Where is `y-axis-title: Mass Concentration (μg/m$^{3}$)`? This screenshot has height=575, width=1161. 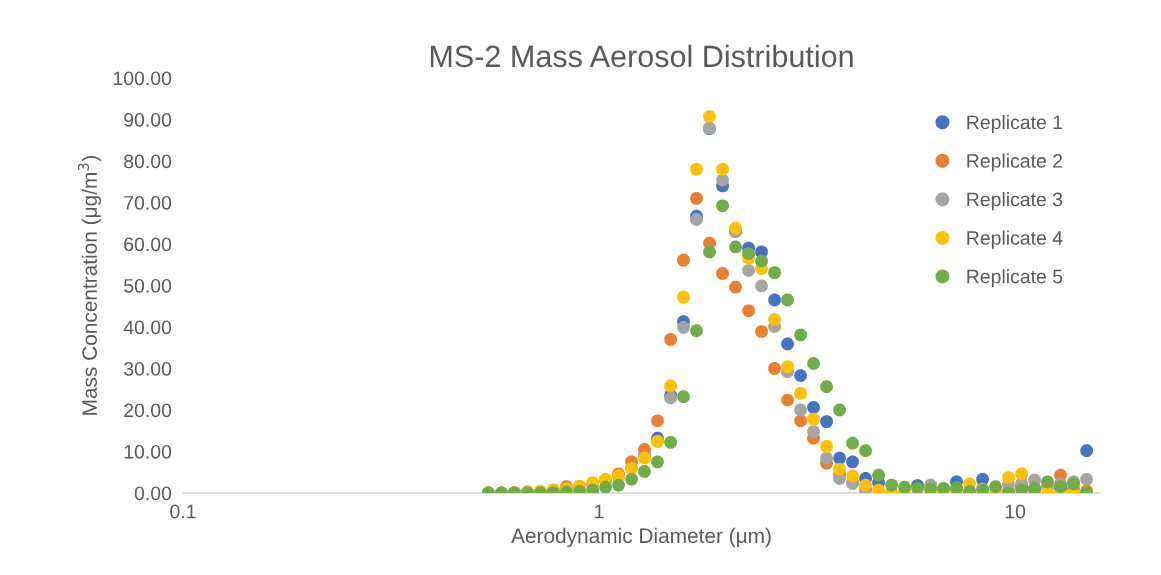 y-axis-title: Mass Concentration (μg/m$^{3}$) is located at coordinates (89, 285).